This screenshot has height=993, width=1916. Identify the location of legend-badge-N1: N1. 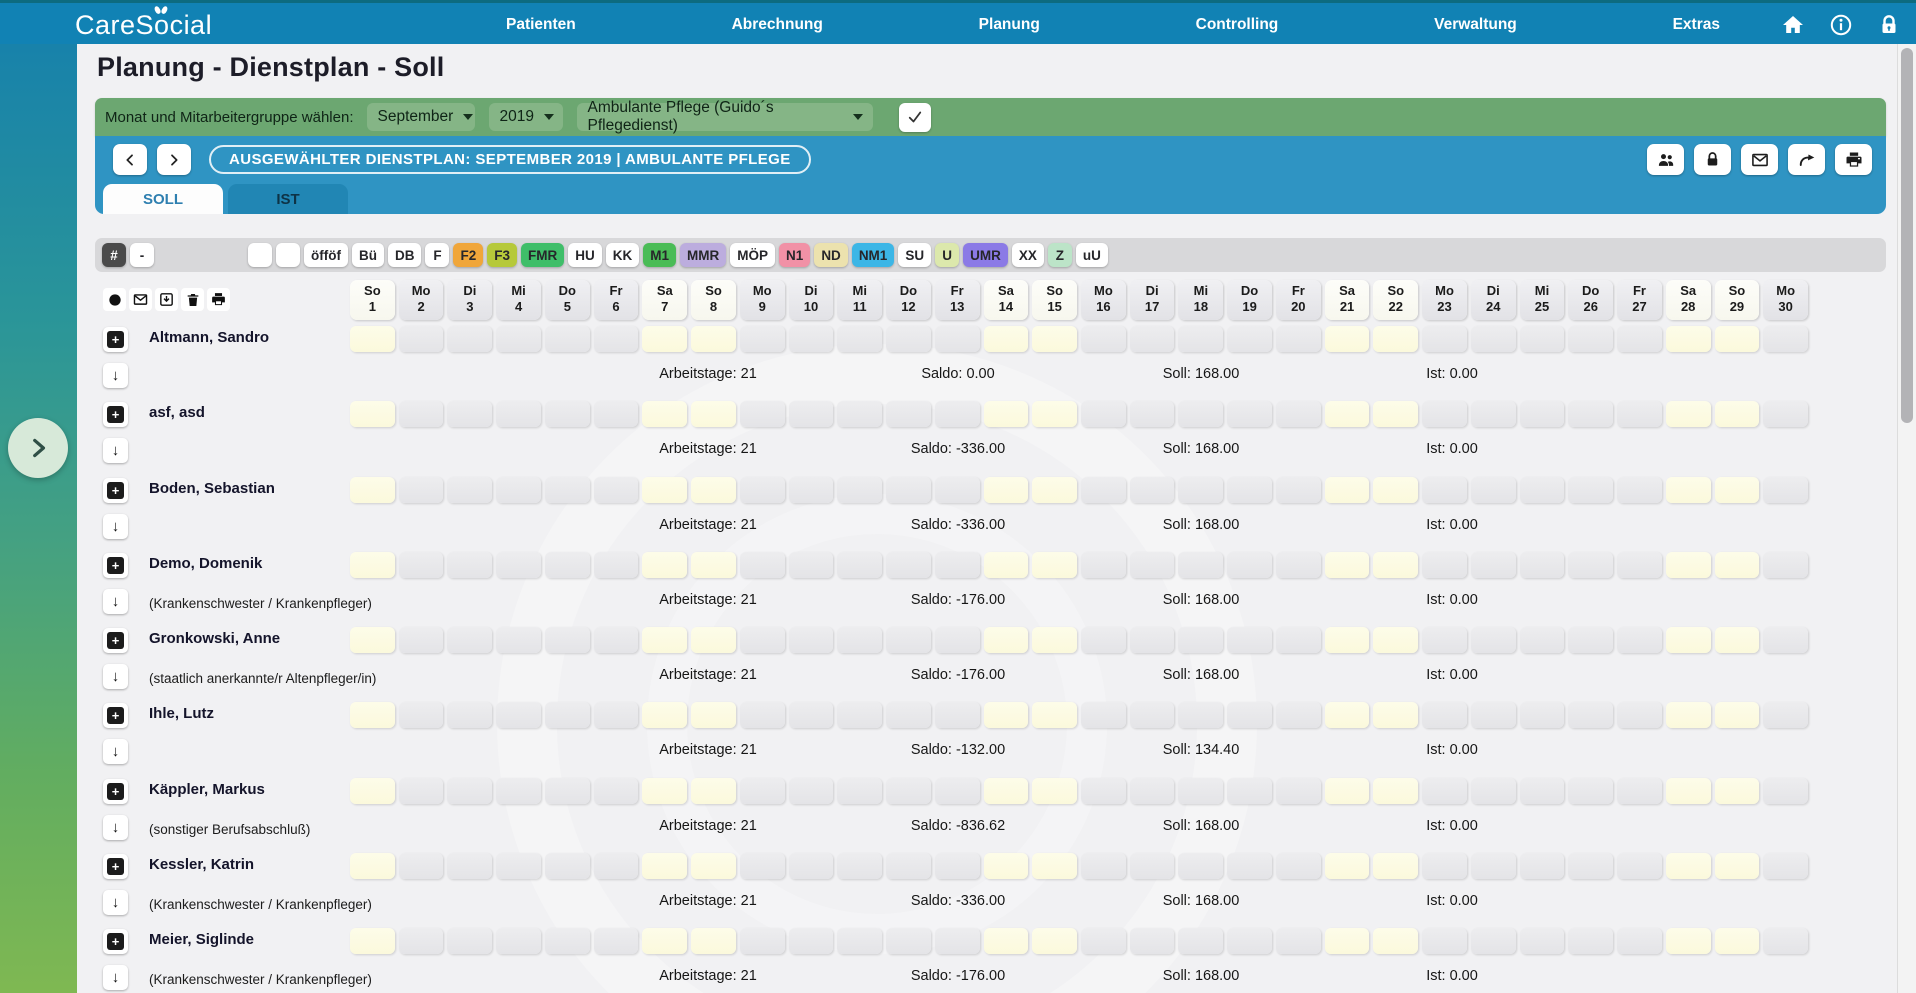
(795, 255).